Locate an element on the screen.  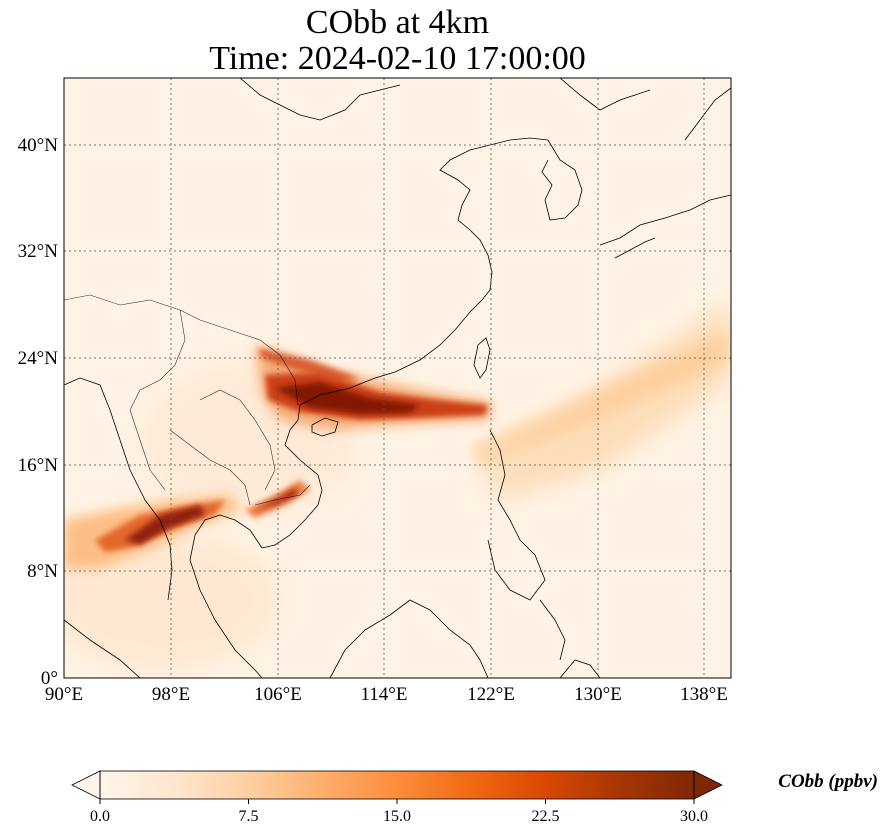
thailand-myanmar-border is located at coordinates (147, 450).